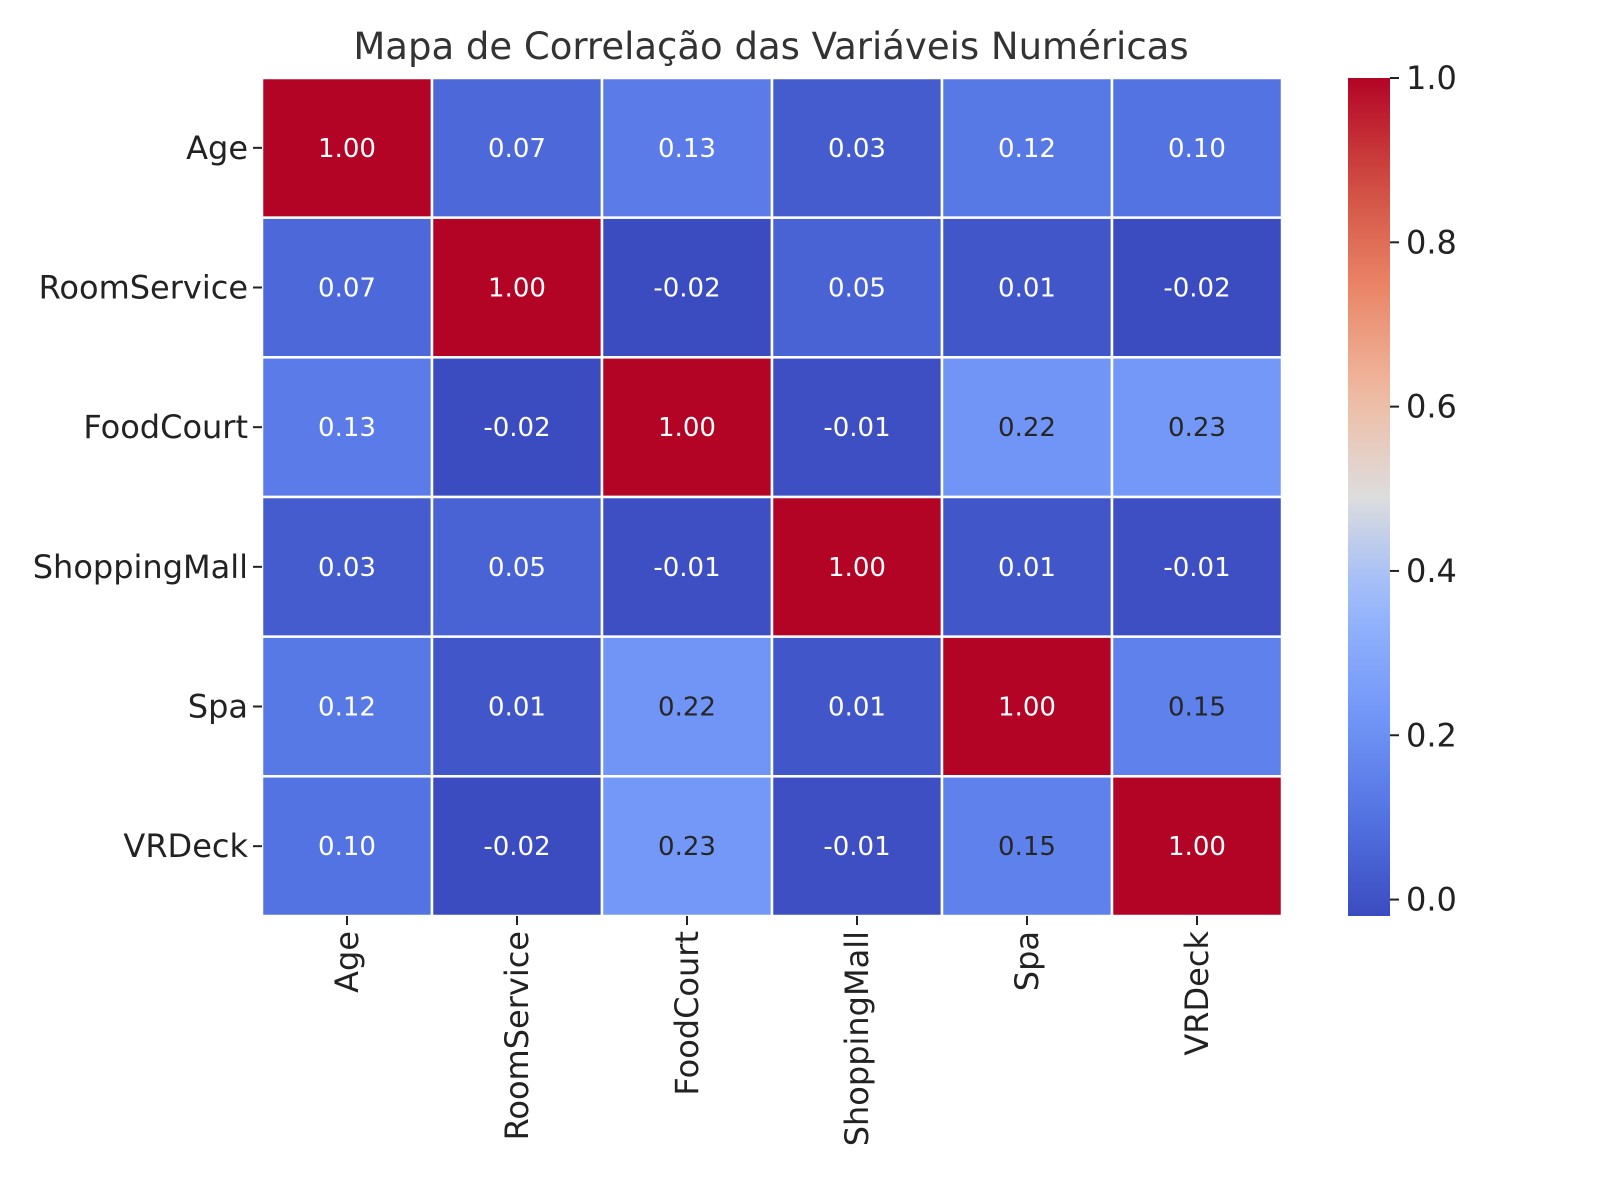 The width and height of the screenshot is (1600, 1204). I want to click on x-tick-label: VRDeck, so click(1197, 993).